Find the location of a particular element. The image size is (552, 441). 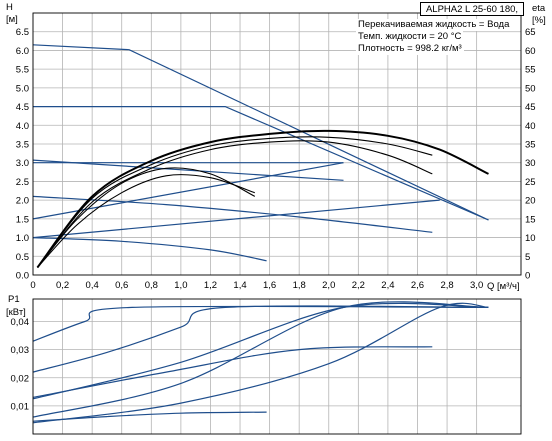

x-tick-label: 1,4 is located at coordinates (239, 285).